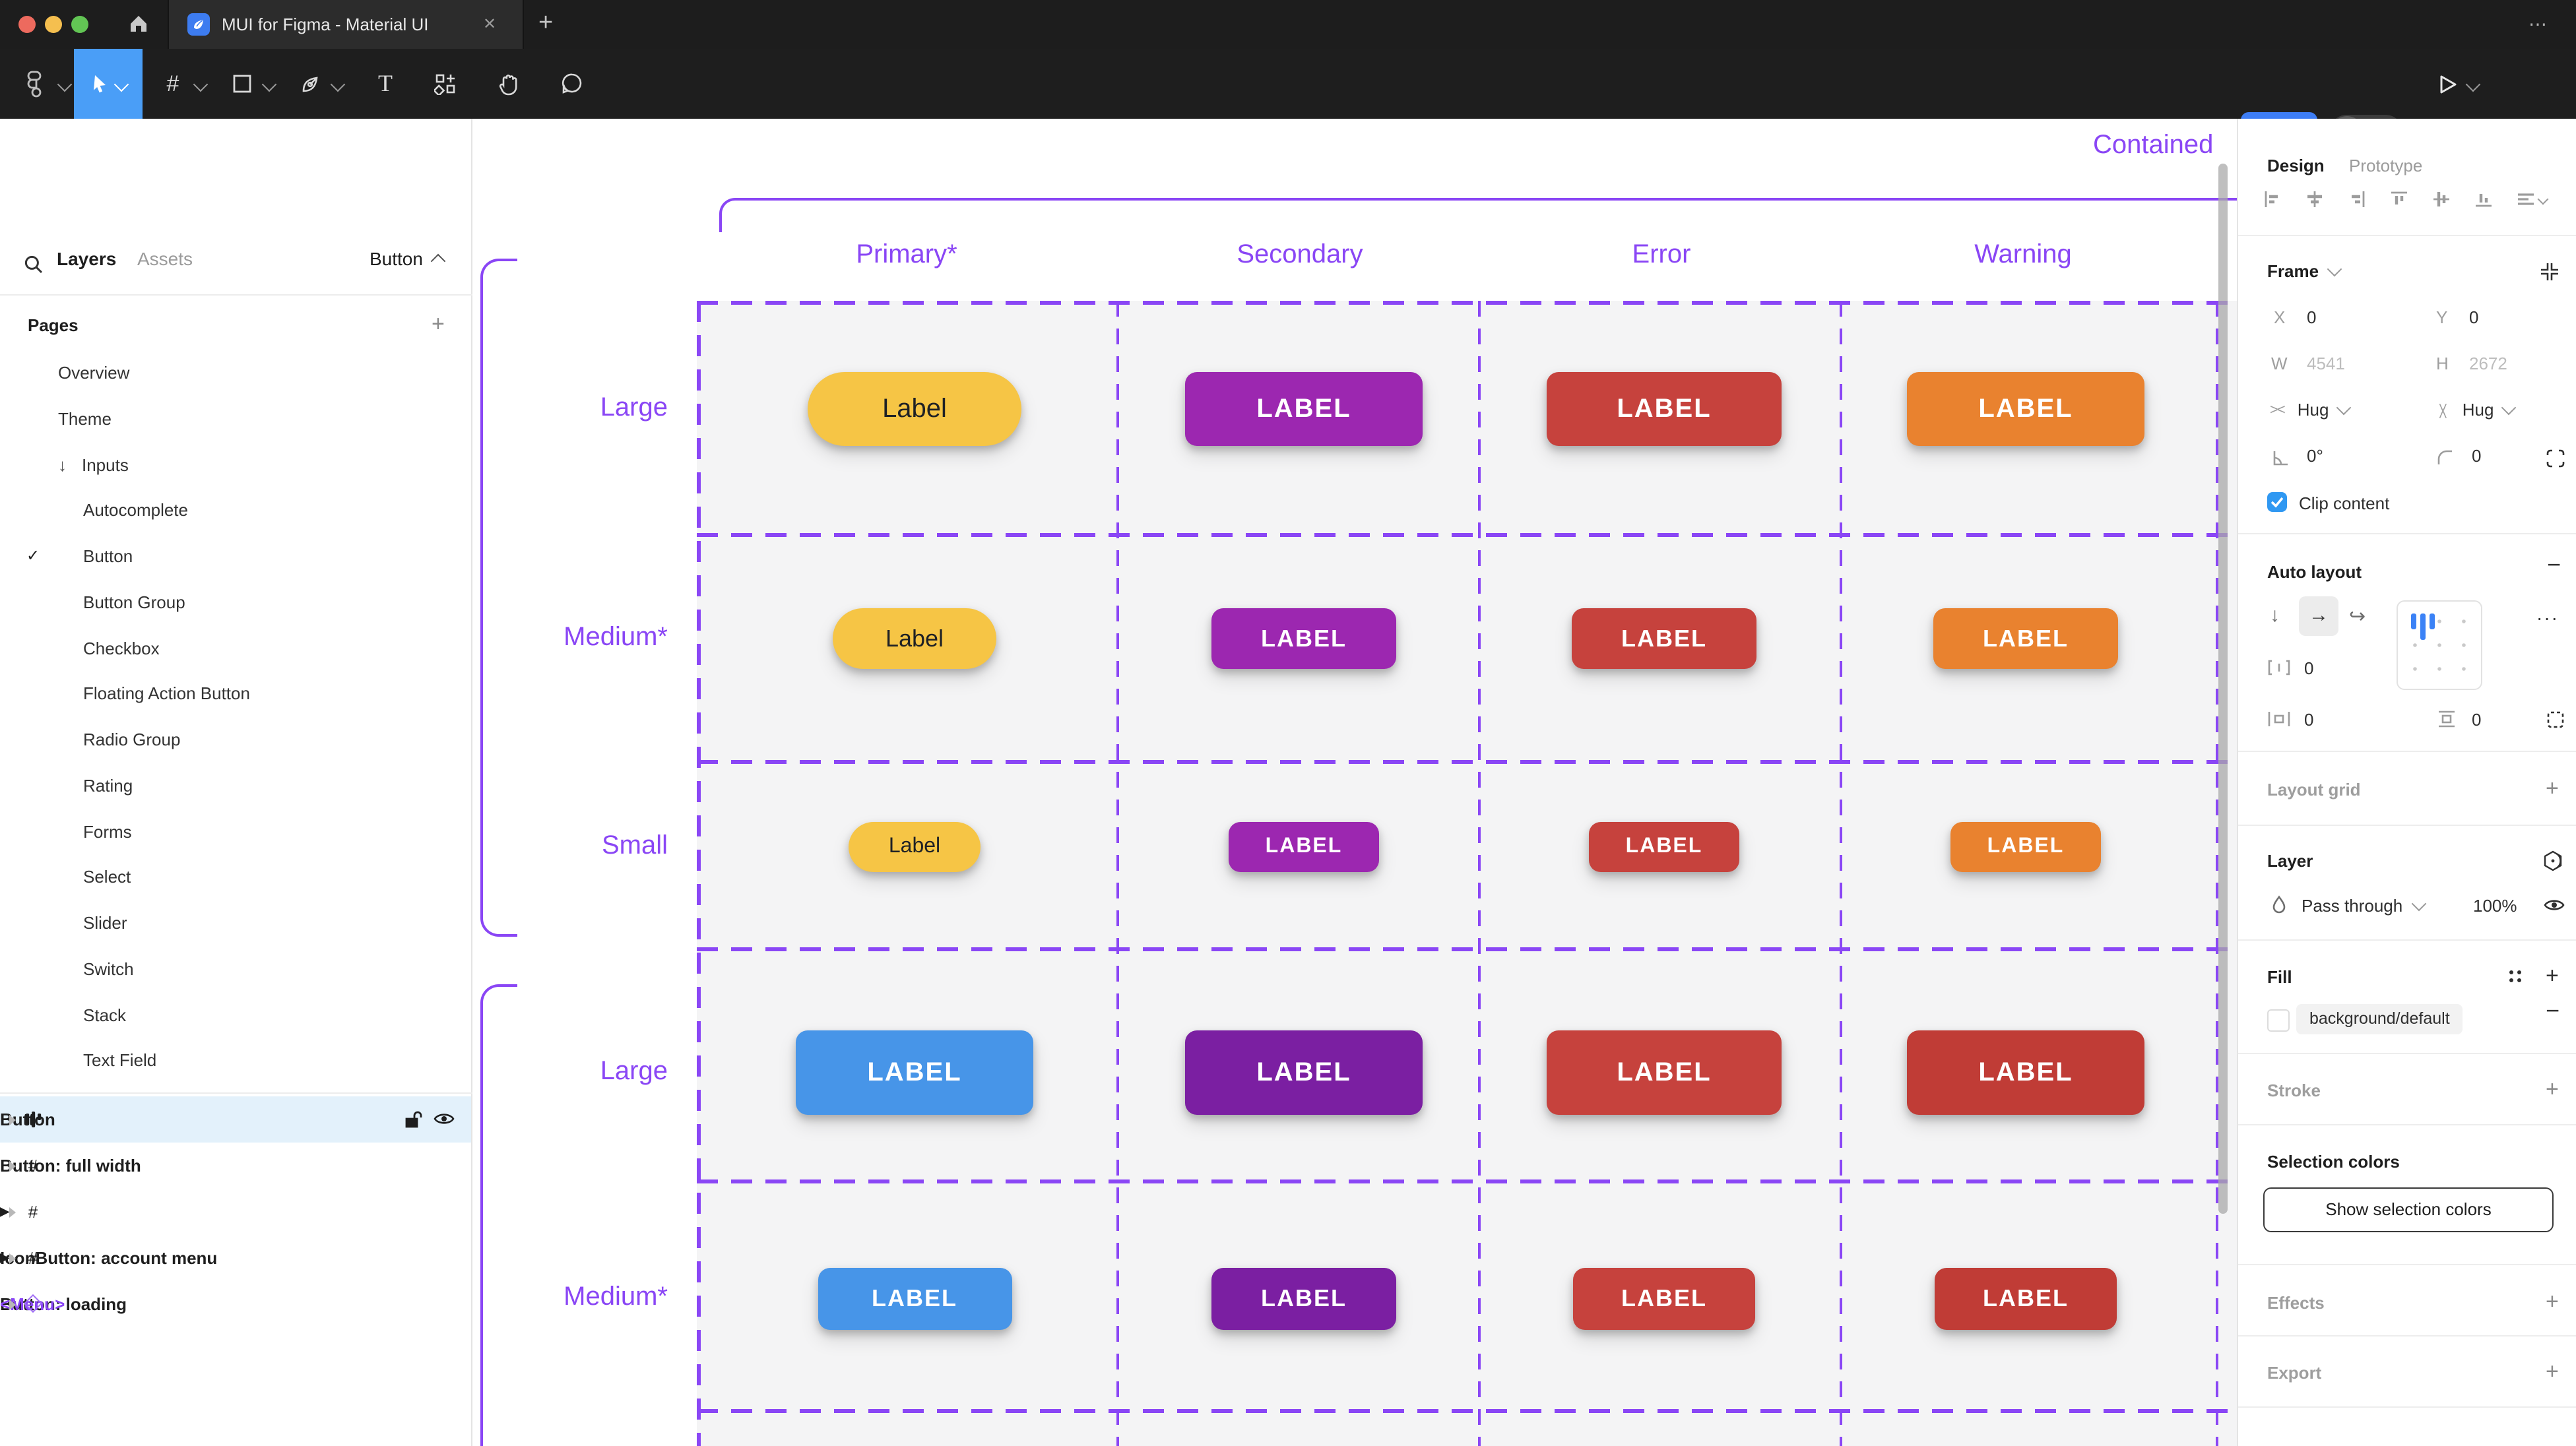 Image resolution: width=2576 pixels, height=1446 pixels. Describe the element at coordinates (235, 1303) in the screenshot. I see `layer-row--menu-: <Menu>` at that location.